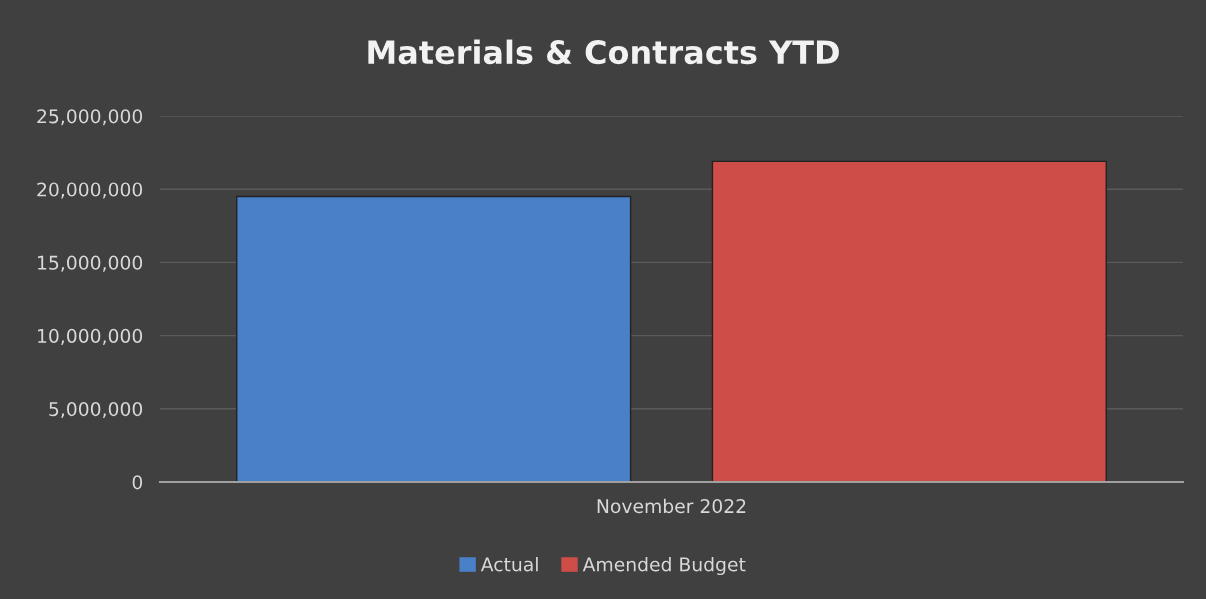 Image resolution: width=1206 pixels, height=599 pixels. Describe the element at coordinates (671, 506) in the screenshot. I see `x-tick-label: November 2022` at that location.